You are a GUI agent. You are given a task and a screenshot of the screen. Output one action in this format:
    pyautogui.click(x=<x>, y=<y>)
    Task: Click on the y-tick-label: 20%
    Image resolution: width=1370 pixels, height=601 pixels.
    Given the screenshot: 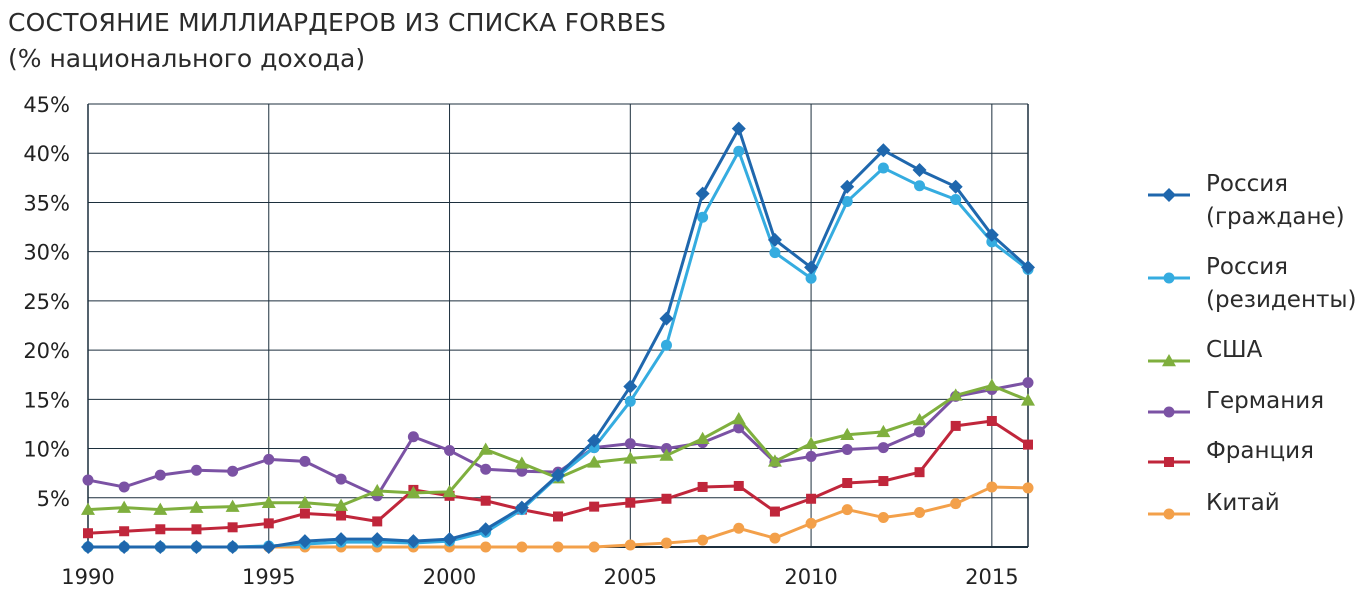 What is the action you would take?
    pyautogui.click(x=46, y=351)
    